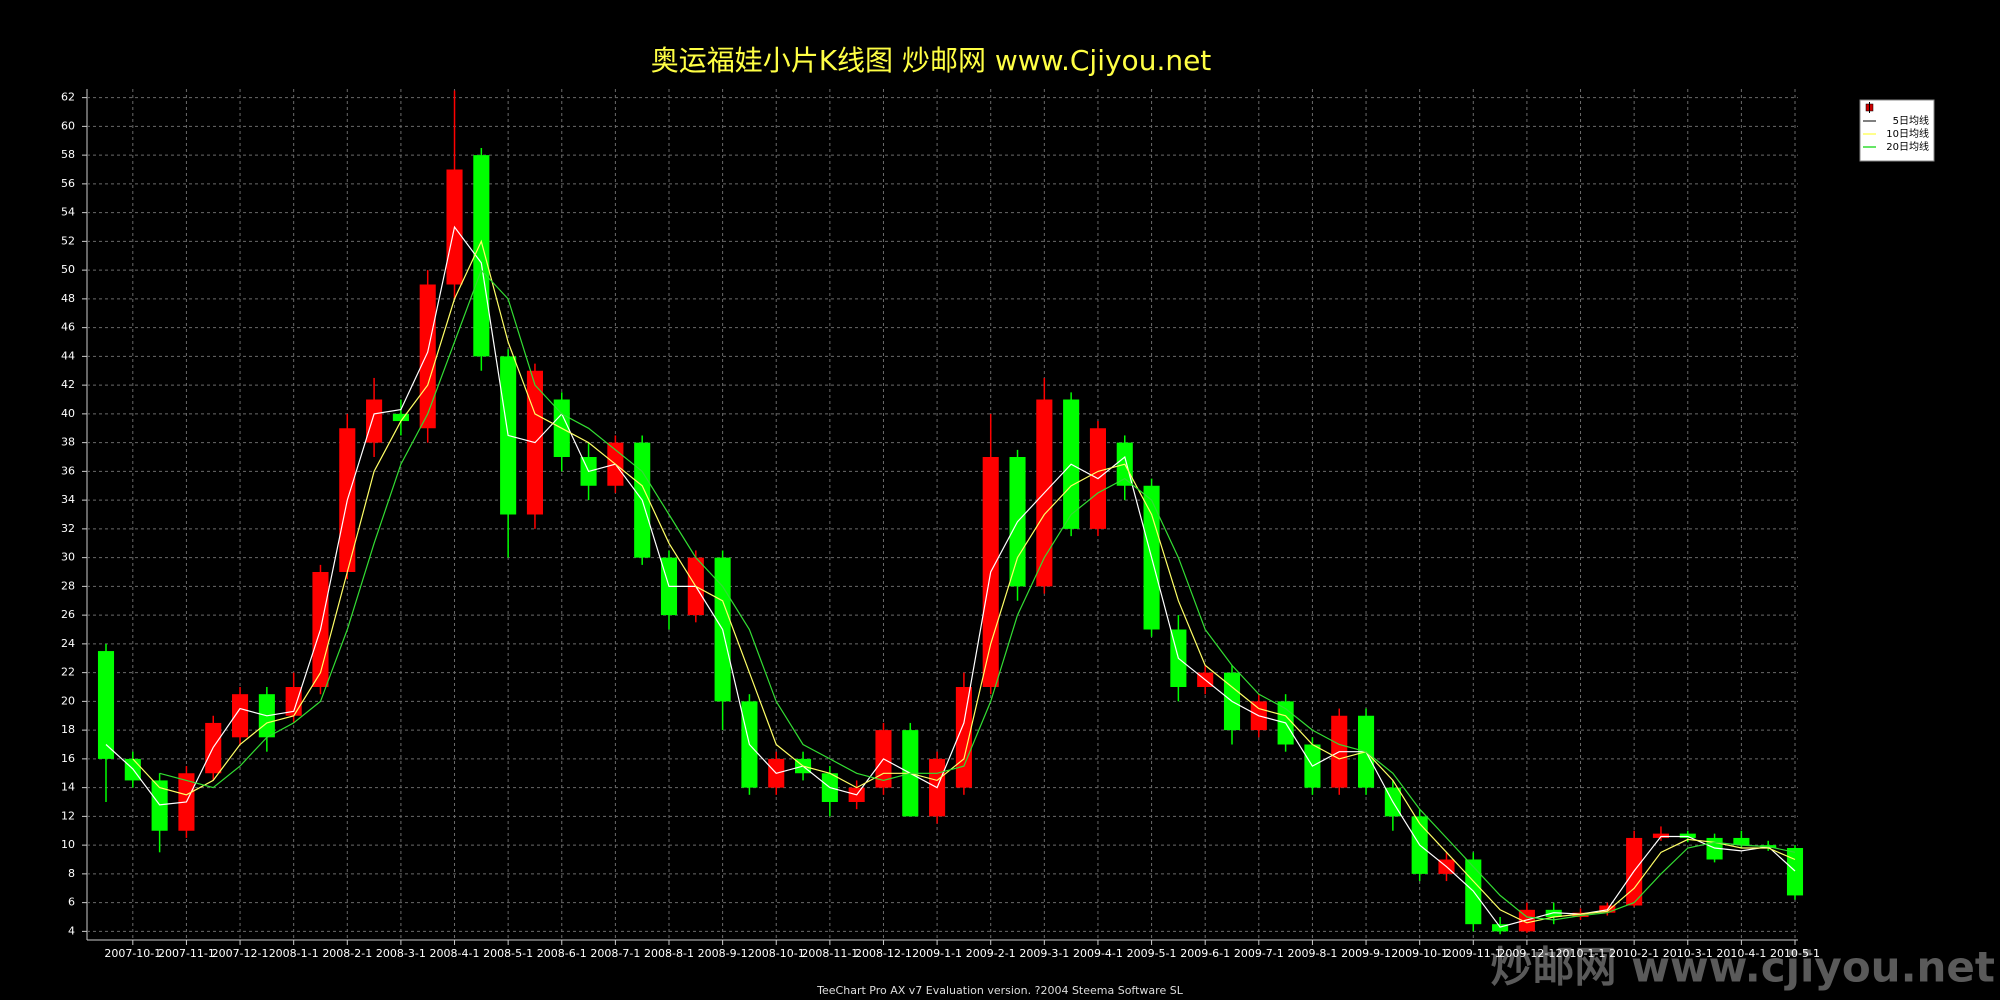 This screenshot has height=1000, width=2000. Describe the element at coordinates (68, 787) in the screenshot. I see `y-tick-label: 14` at that location.